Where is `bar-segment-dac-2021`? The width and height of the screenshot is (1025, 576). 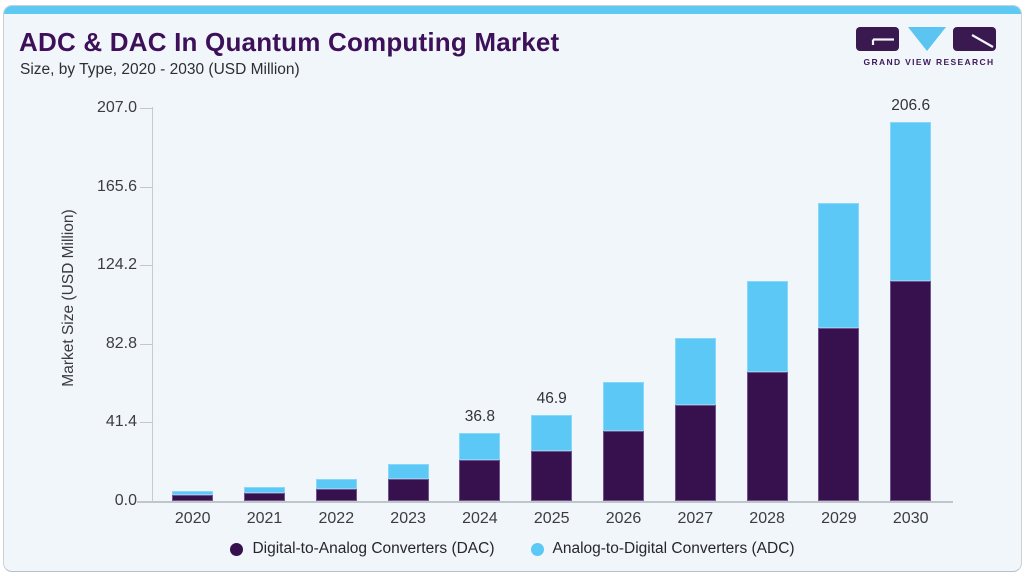 bar-segment-dac-2021 is located at coordinates (264, 496).